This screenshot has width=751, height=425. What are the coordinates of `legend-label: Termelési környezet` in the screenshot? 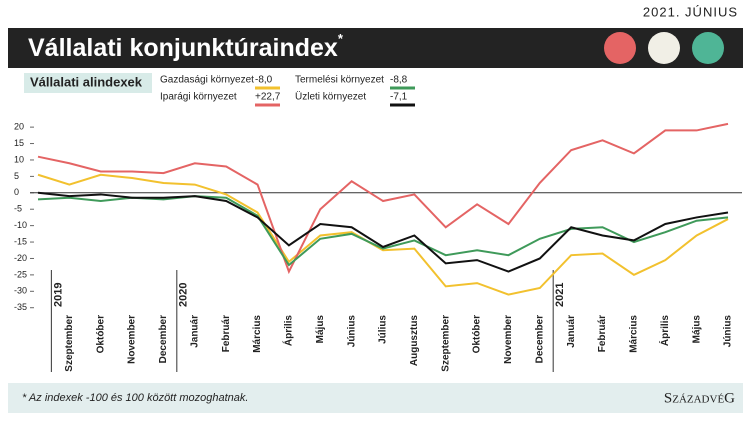 It's located at (339, 80).